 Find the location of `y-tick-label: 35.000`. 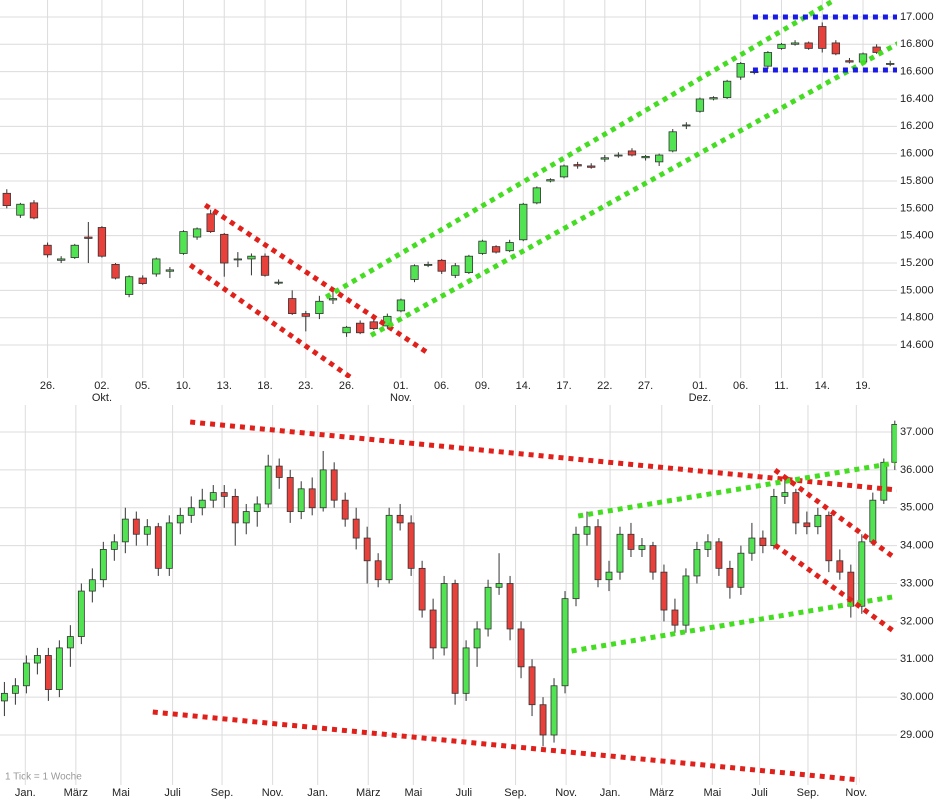

y-tick-label: 35.000 is located at coordinates (917, 508).